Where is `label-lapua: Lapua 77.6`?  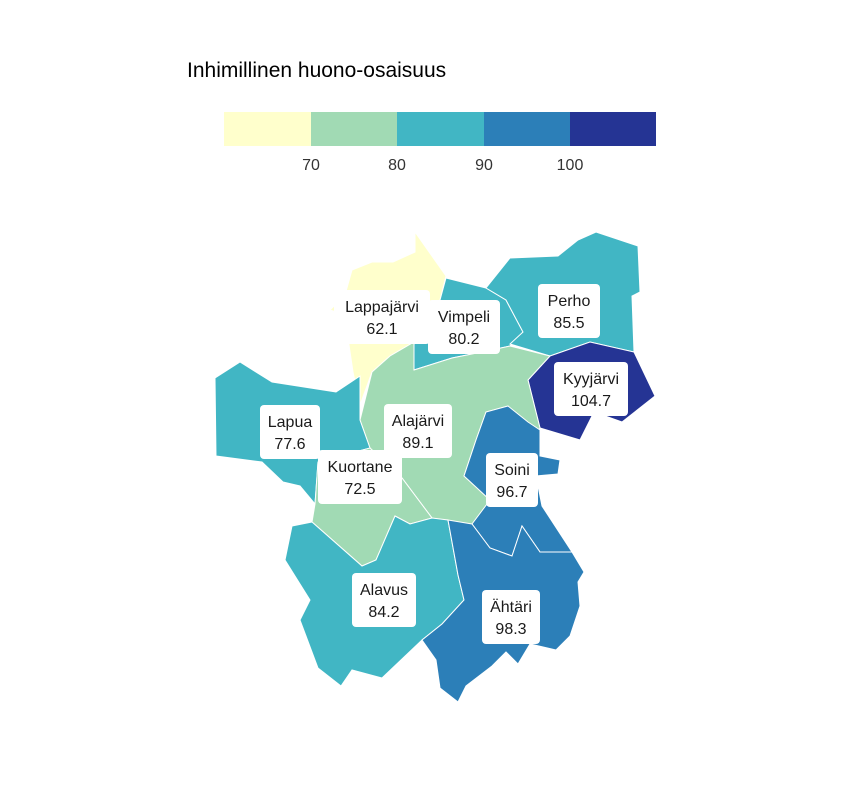
label-lapua: Lapua 77.6 is located at coordinates (290, 432).